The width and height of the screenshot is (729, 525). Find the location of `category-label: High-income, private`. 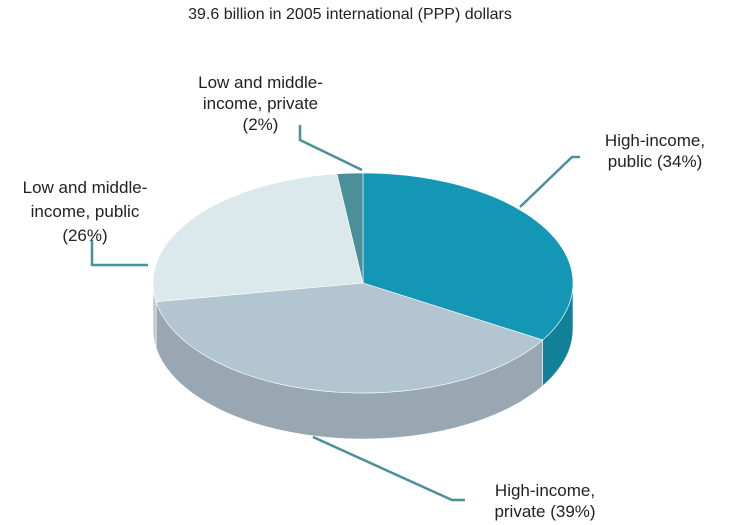

category-label: High-income, private is located at coordinates (545, 501).